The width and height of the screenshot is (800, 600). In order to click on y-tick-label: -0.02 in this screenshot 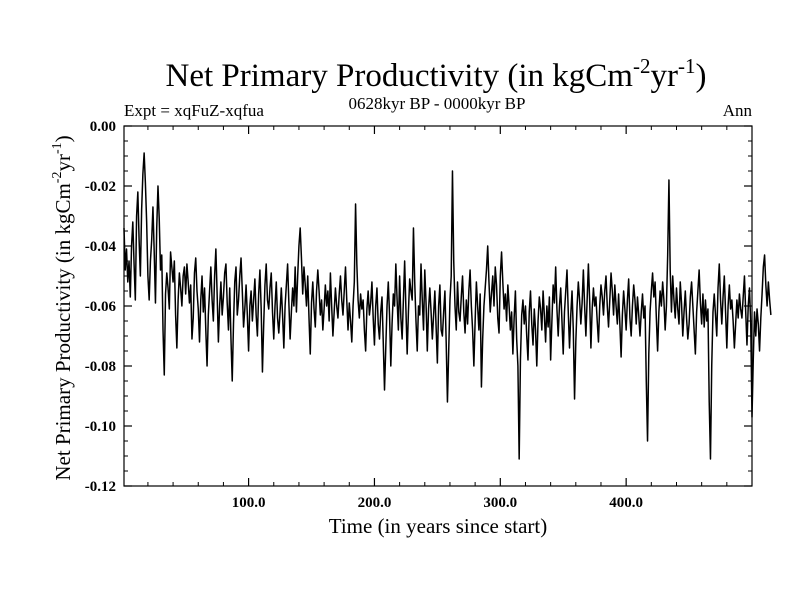, I will do `click(100, 187)`.